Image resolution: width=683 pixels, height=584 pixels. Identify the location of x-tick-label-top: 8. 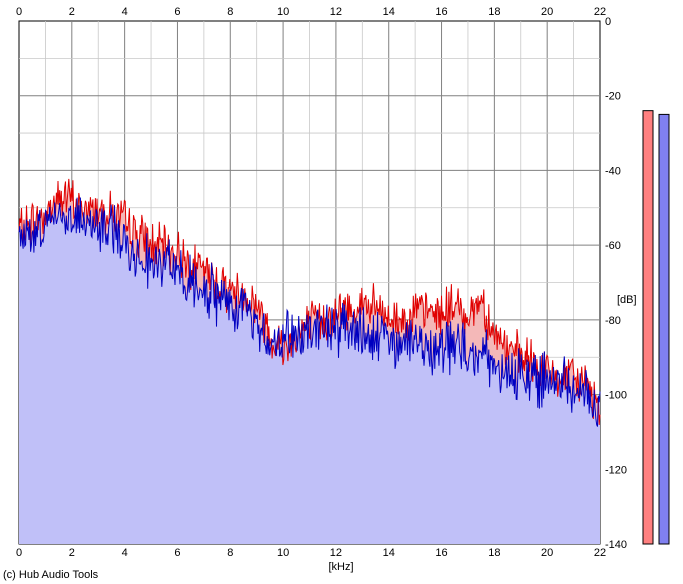
(230, 12).